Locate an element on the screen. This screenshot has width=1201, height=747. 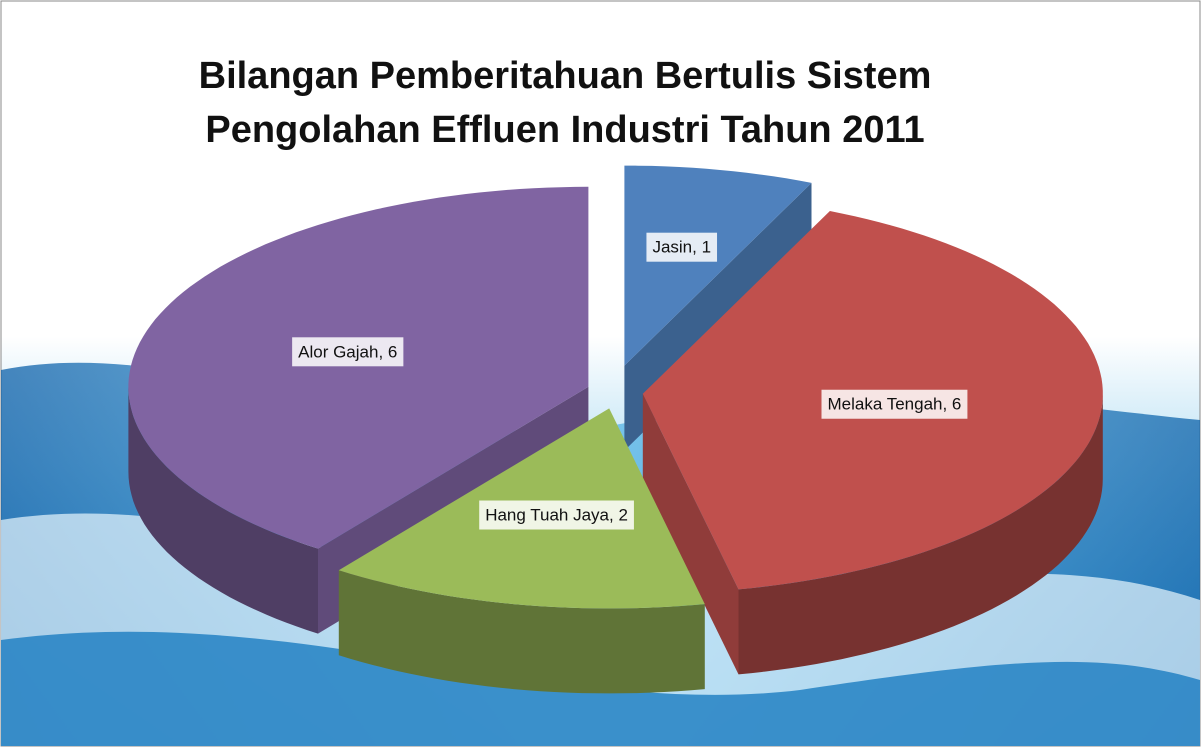
data-label: Alor Gajah, 6 is located at coordinates (347, 351).